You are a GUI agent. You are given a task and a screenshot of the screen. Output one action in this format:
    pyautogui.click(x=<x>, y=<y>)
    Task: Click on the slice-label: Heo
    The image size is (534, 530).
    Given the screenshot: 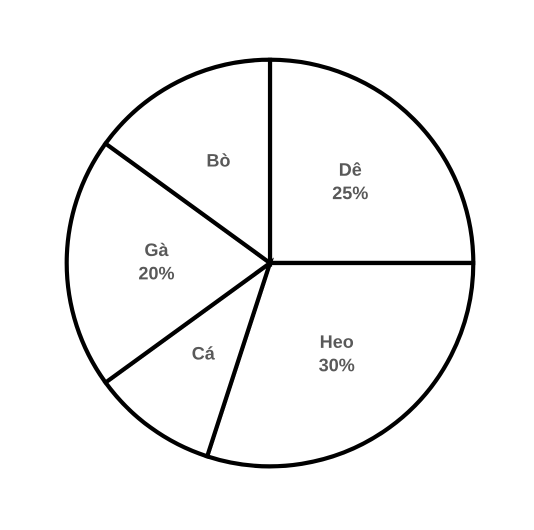 What is the action you would take?
    pyautogui.click(x=337, y=341)
    